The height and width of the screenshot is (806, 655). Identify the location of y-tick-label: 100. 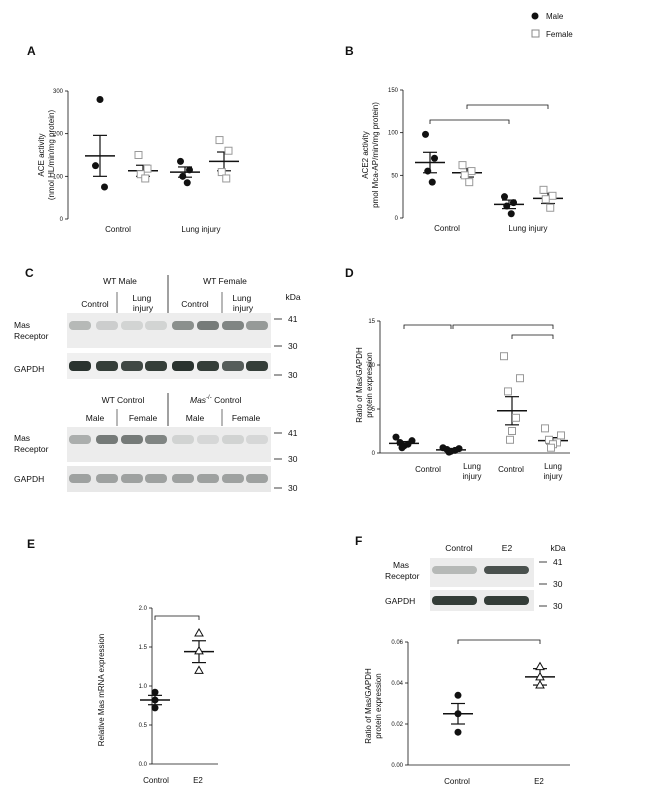
(393, 134).